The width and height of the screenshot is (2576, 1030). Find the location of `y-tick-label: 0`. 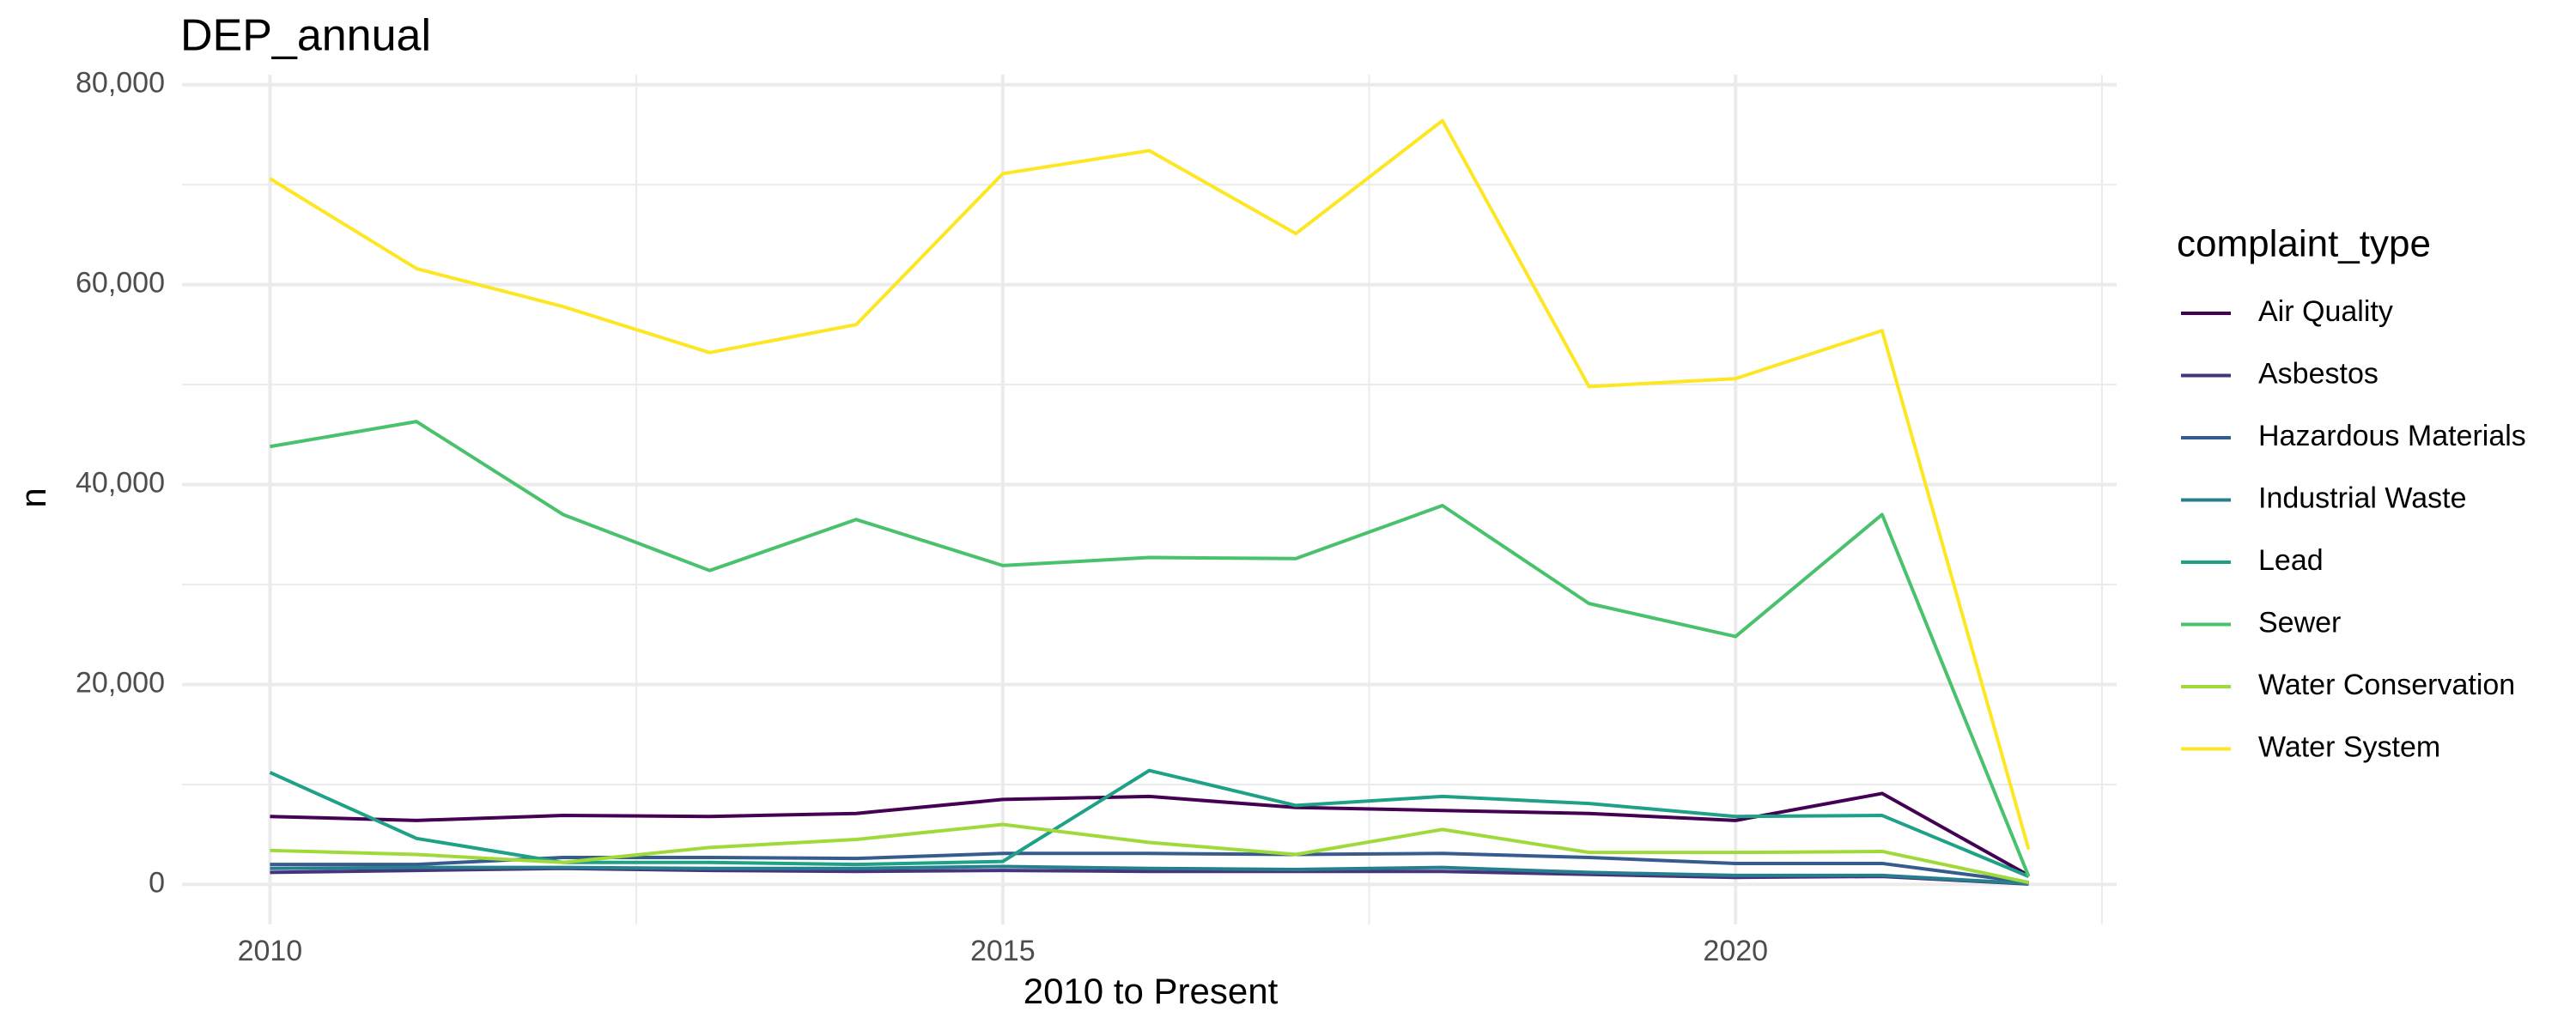

y-tick-label: 0 is located at coordinates (157, 882).